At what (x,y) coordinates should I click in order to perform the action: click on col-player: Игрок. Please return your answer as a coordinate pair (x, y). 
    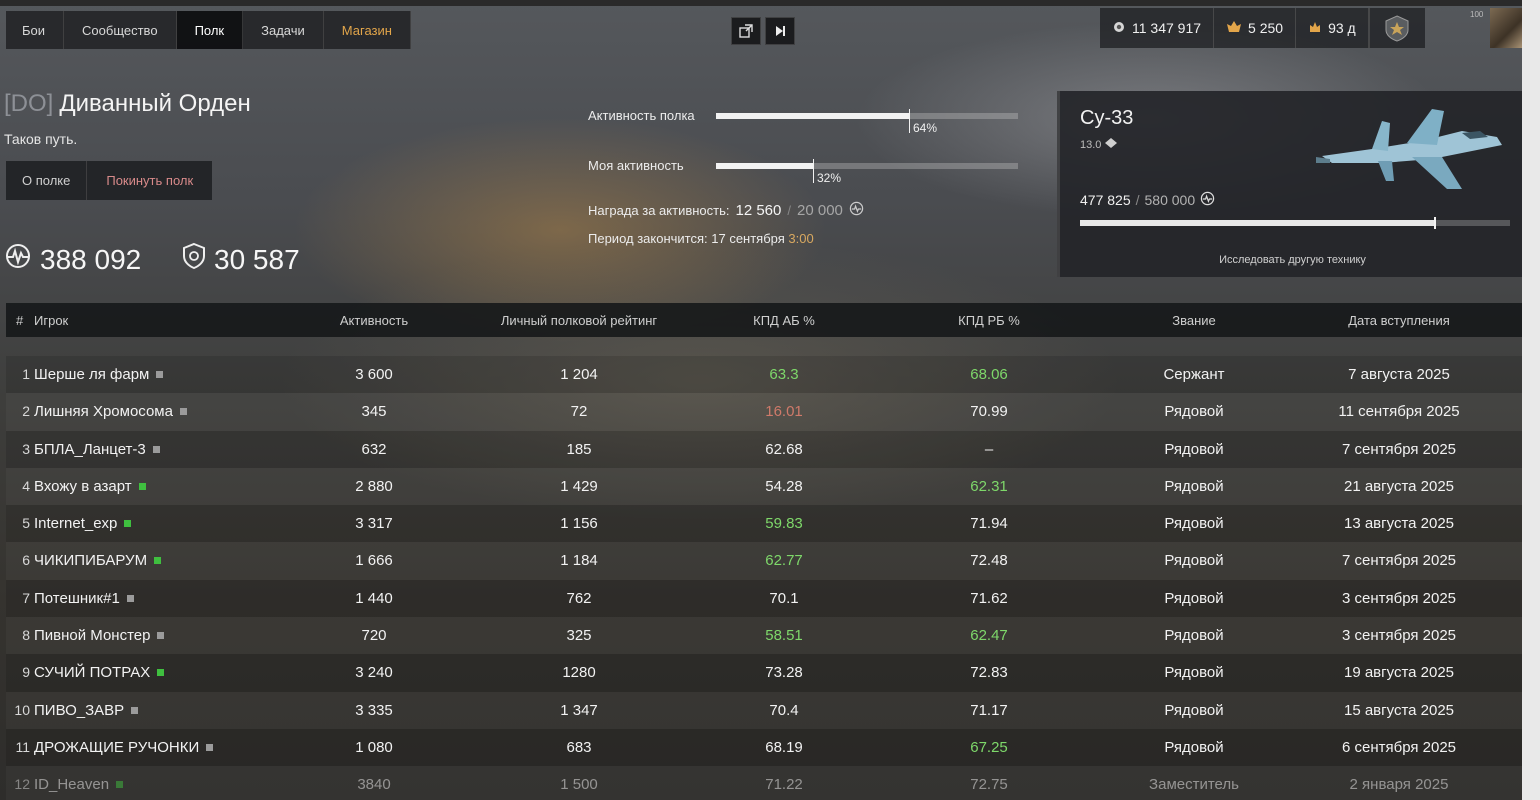
    Looking at the image, I should click on (51, 320).